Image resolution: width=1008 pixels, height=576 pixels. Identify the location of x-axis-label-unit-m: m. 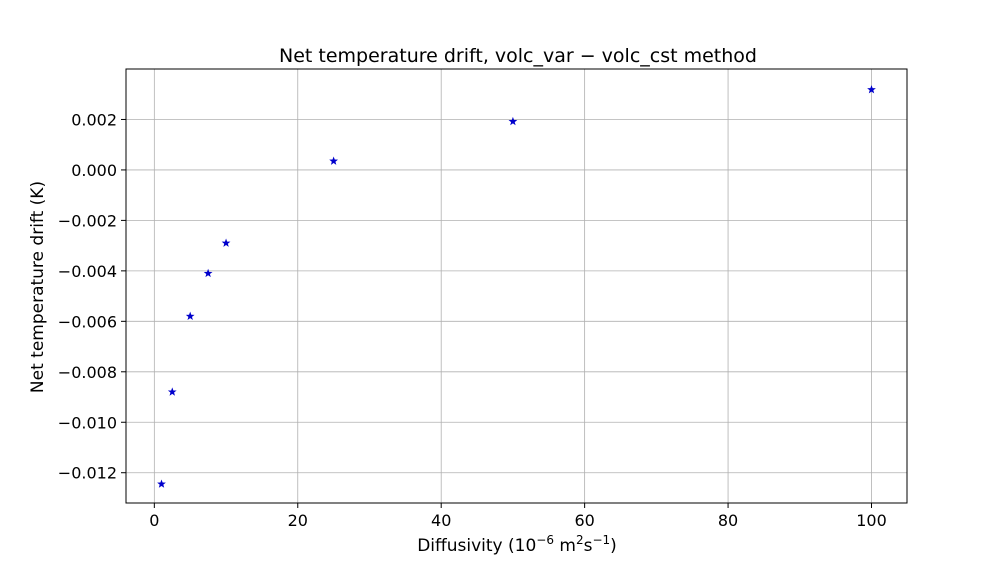
(565, 546).